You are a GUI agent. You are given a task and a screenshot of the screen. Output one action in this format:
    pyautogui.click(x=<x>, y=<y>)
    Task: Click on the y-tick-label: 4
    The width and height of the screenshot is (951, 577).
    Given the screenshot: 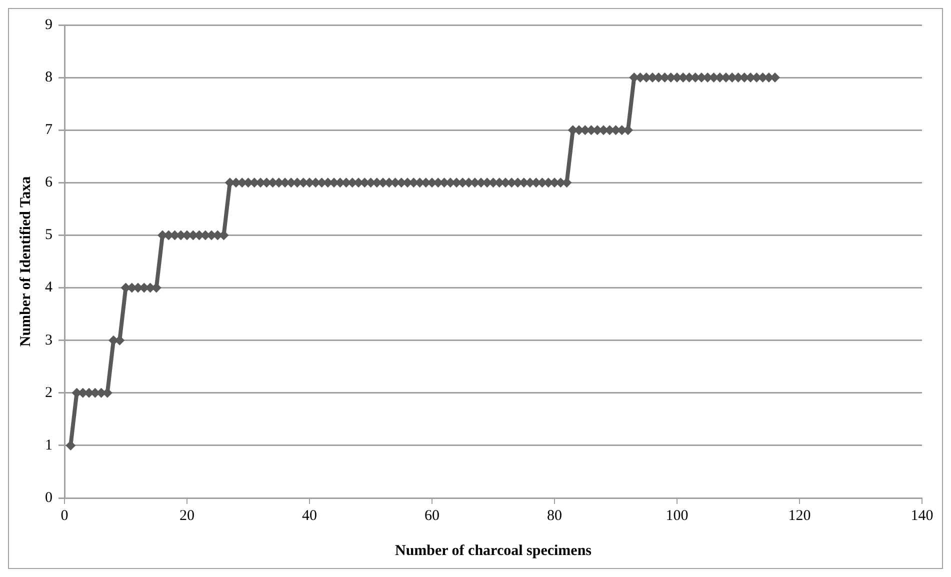 What is the action you would take?
    pyautogui.click(x=49, y=288)
    